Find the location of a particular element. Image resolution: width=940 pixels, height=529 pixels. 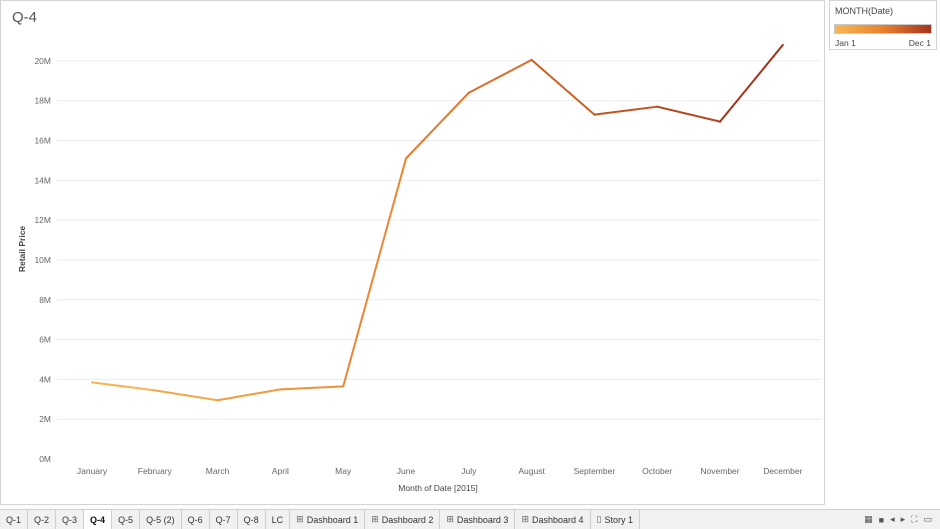

x-axis-title: Month of Date [2015] is located at coordinates (437, 488).